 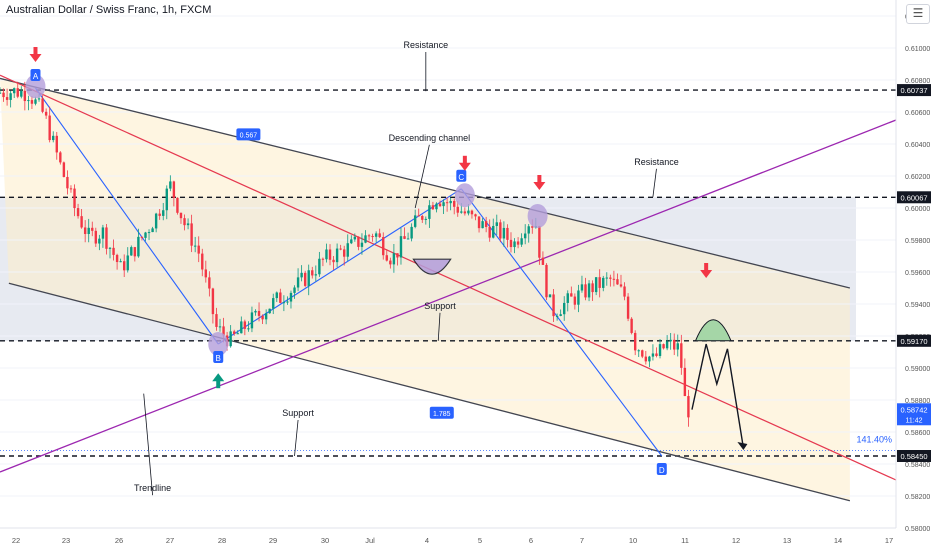 I want to click on projection-path, so click(x=718, y=396).